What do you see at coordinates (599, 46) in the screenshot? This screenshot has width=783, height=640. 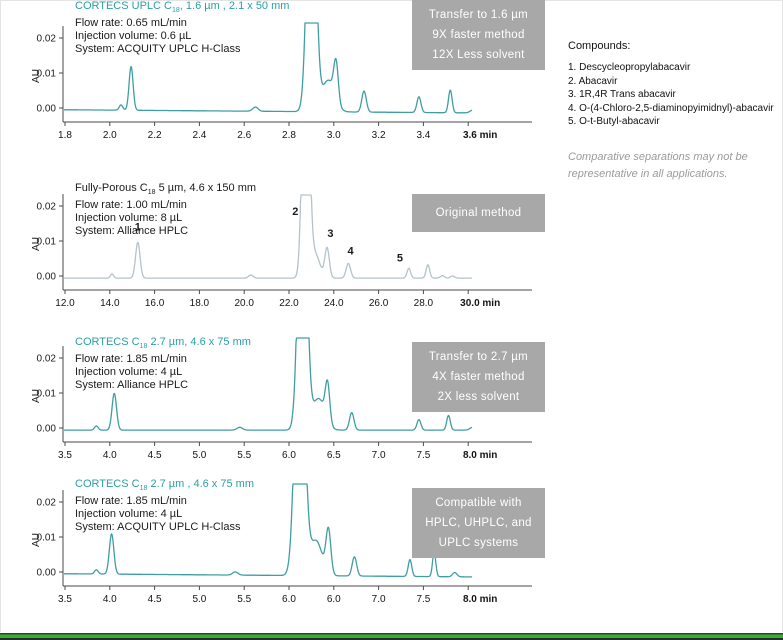 I see `compounds-title: Compounds:` at bounding box center [599, 46].